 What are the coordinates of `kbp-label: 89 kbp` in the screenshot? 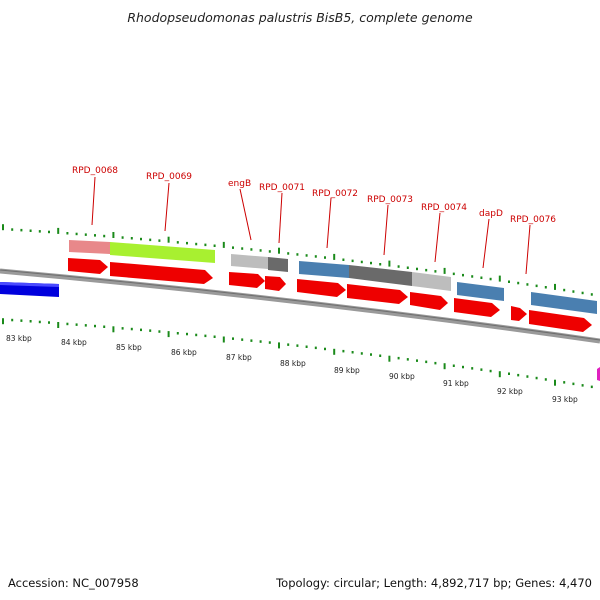 It's located at (347, 370).